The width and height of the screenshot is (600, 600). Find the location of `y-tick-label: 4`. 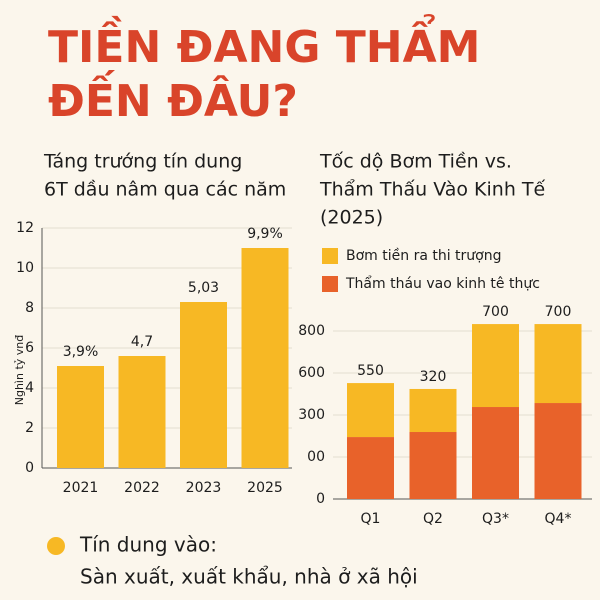

y-tick-label: 4 is located at coordinates (29, 388).